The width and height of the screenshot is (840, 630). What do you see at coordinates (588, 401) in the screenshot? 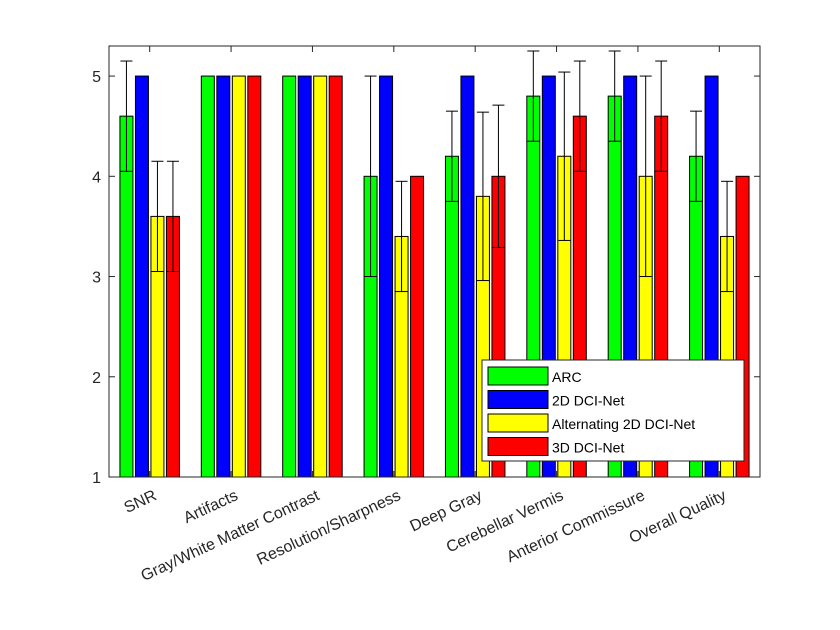
I see `legend-label: 2D DCI-Net` at bounding box center [588, 401].